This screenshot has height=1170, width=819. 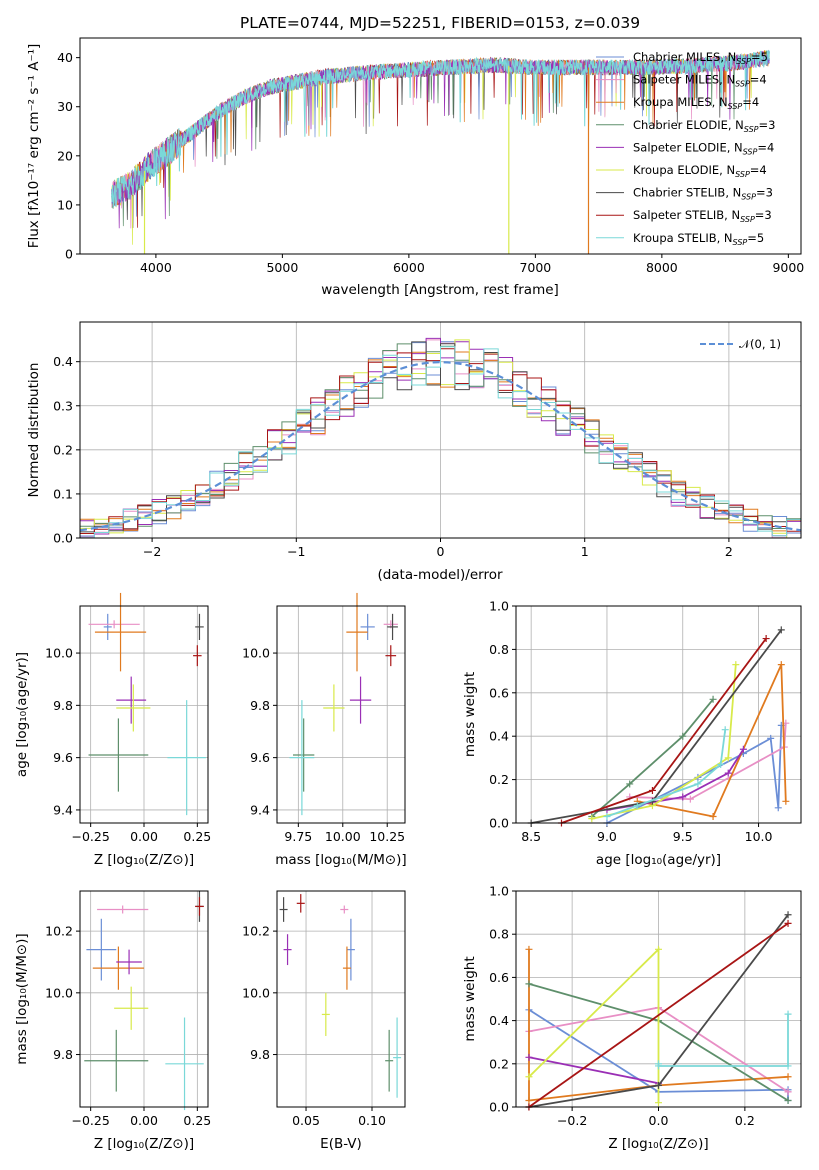 I want to click on ticks: −0.2 0.0 0.2 0.0 0.2 0.4 0.6 0.8 1.0, so click(x=622, y=1006).